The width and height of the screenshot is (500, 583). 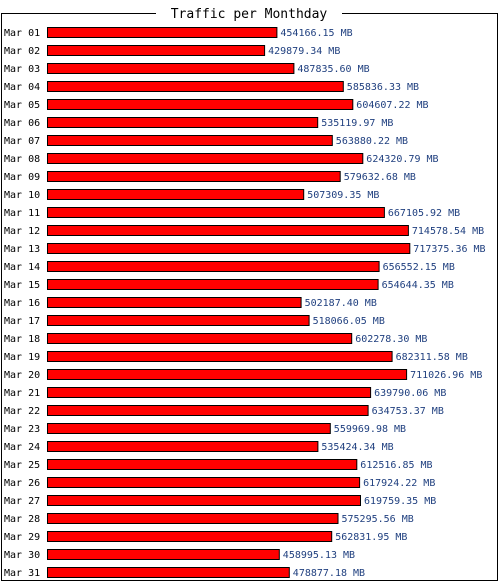 What do you see at coordinates (22, 429) in the screenshot?
I see `day-label: Mar 23` at bounding box center [22, 429].